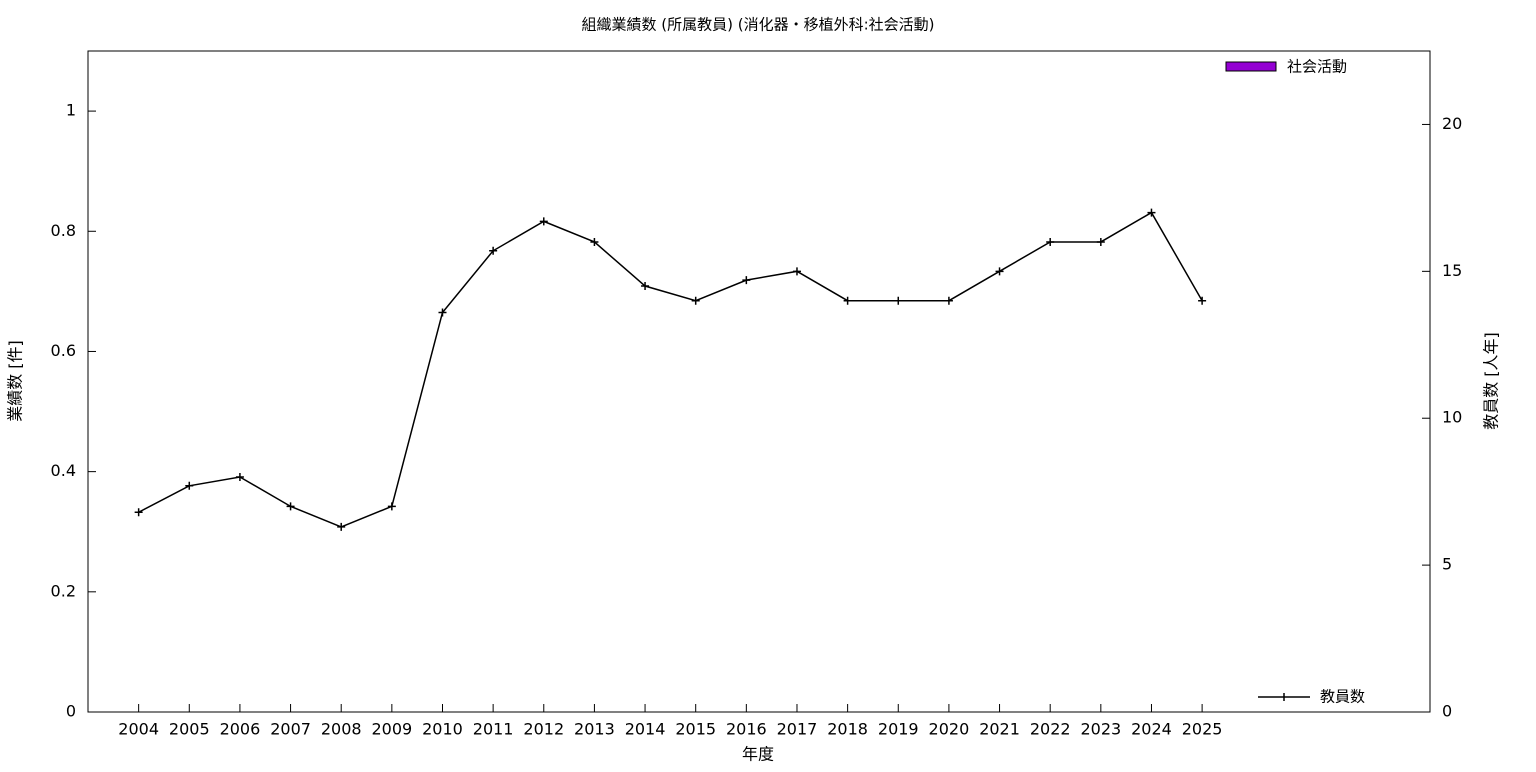 The height and width of the screenshot is (772, 1536). What do you see at coordinates (63, 350) in the screenshot?
I see `y-tick-label: 0.6` at bounding box center [63, 350].